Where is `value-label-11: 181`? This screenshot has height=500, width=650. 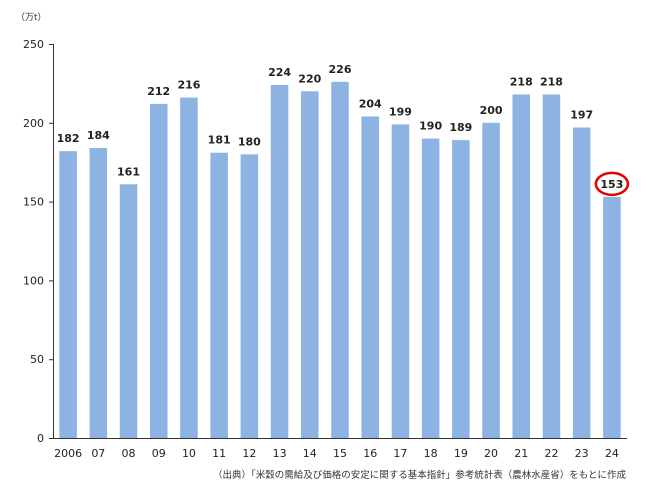
value-label-11: 181 is located at coordinates (219, 140).